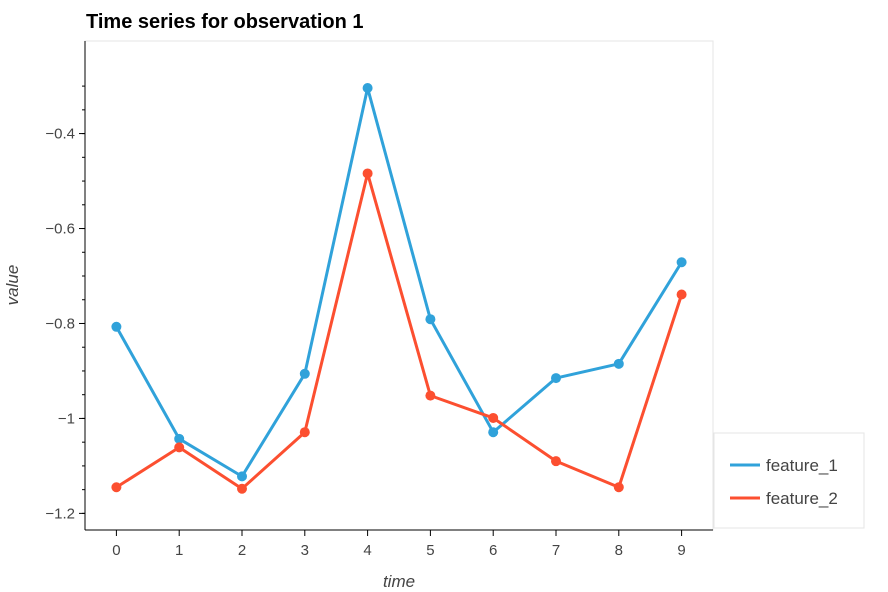 Image resolution: width=888 pixels, height=592 pixels. Describe the element at coordinates (619, 550) in the screenshot. I see `x-tick-label: 8` at that location.